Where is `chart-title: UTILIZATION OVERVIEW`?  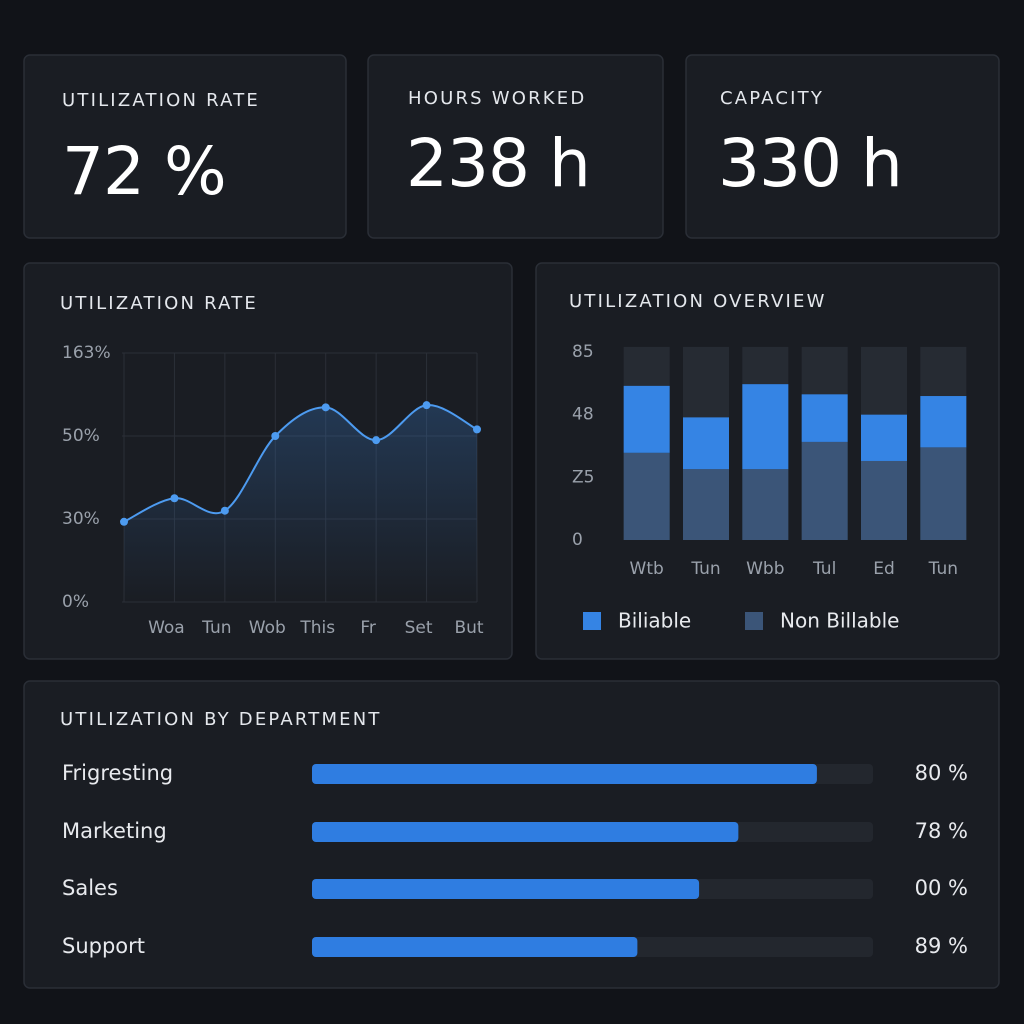 chart-title: UTILIZATION OVERVIEW is located at coordinates (698, 301).